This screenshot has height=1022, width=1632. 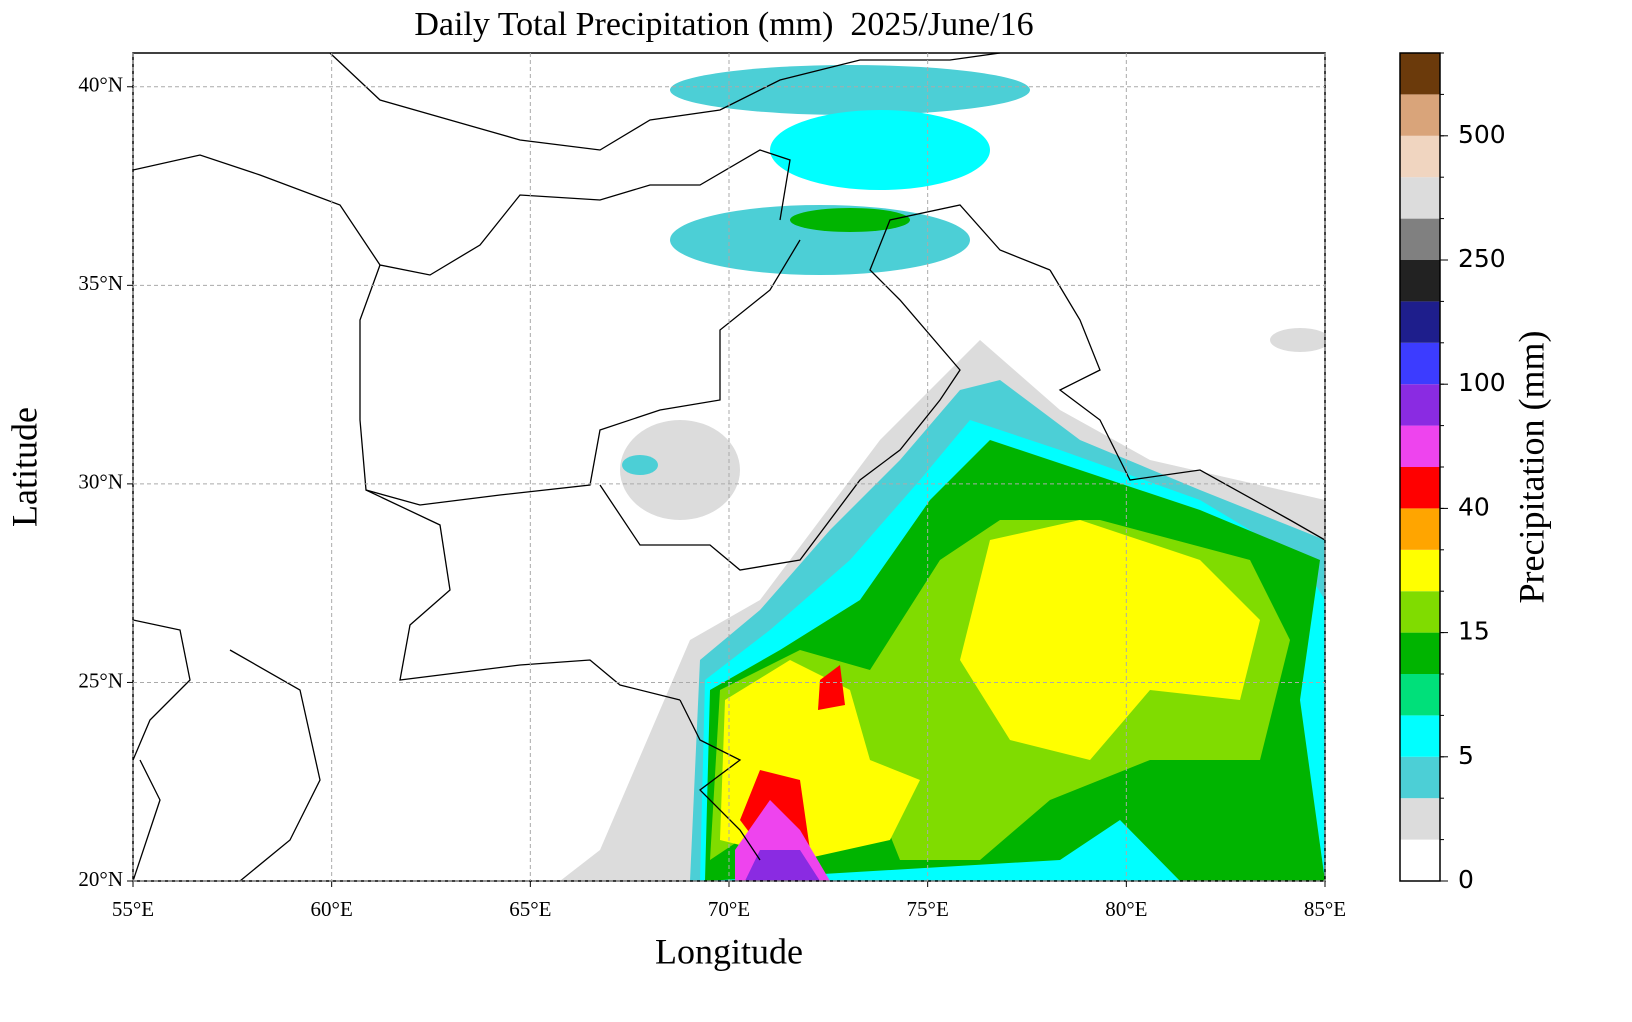 What do you see at coordinates (729, 951) in the screenshot?
I see `x-axis-label: Longitude` at bounding box center [729, 951].